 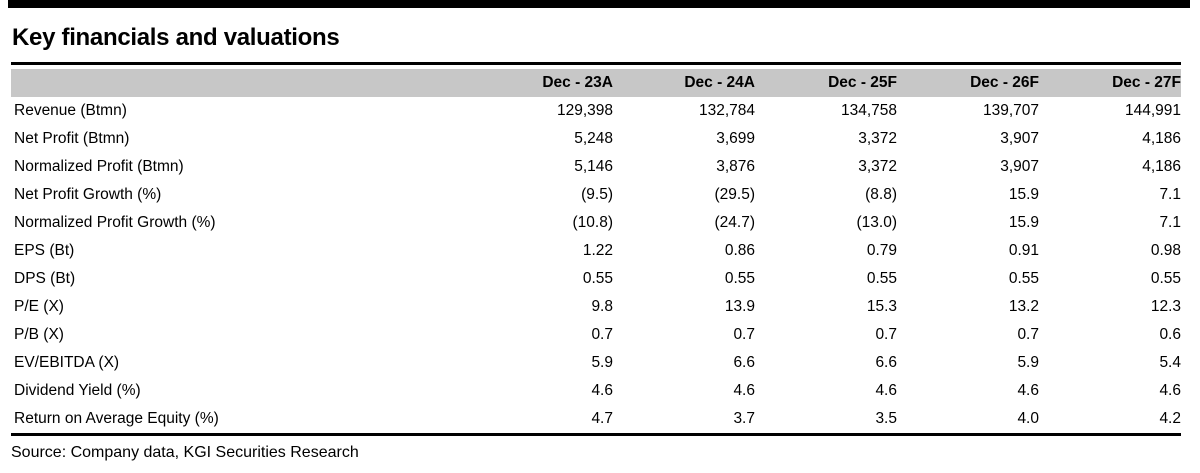 What do you see at coordinates (881, 306) in the screenshot?
I see `cell-value: 15.3` at bounding box center [881, 306].